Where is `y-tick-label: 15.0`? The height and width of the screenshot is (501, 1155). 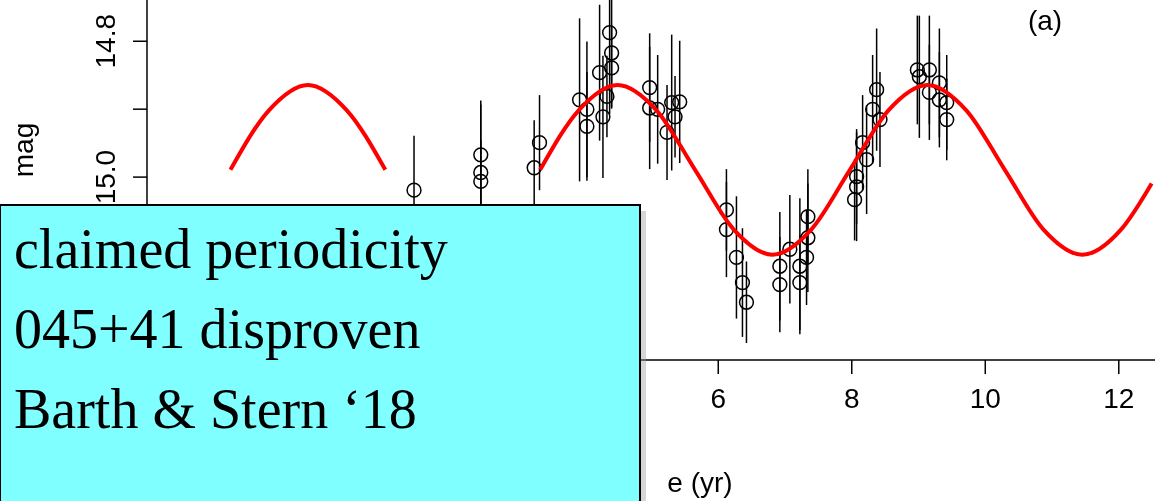 y-tick-label: 15.0 is located at coordinates (105, 177).